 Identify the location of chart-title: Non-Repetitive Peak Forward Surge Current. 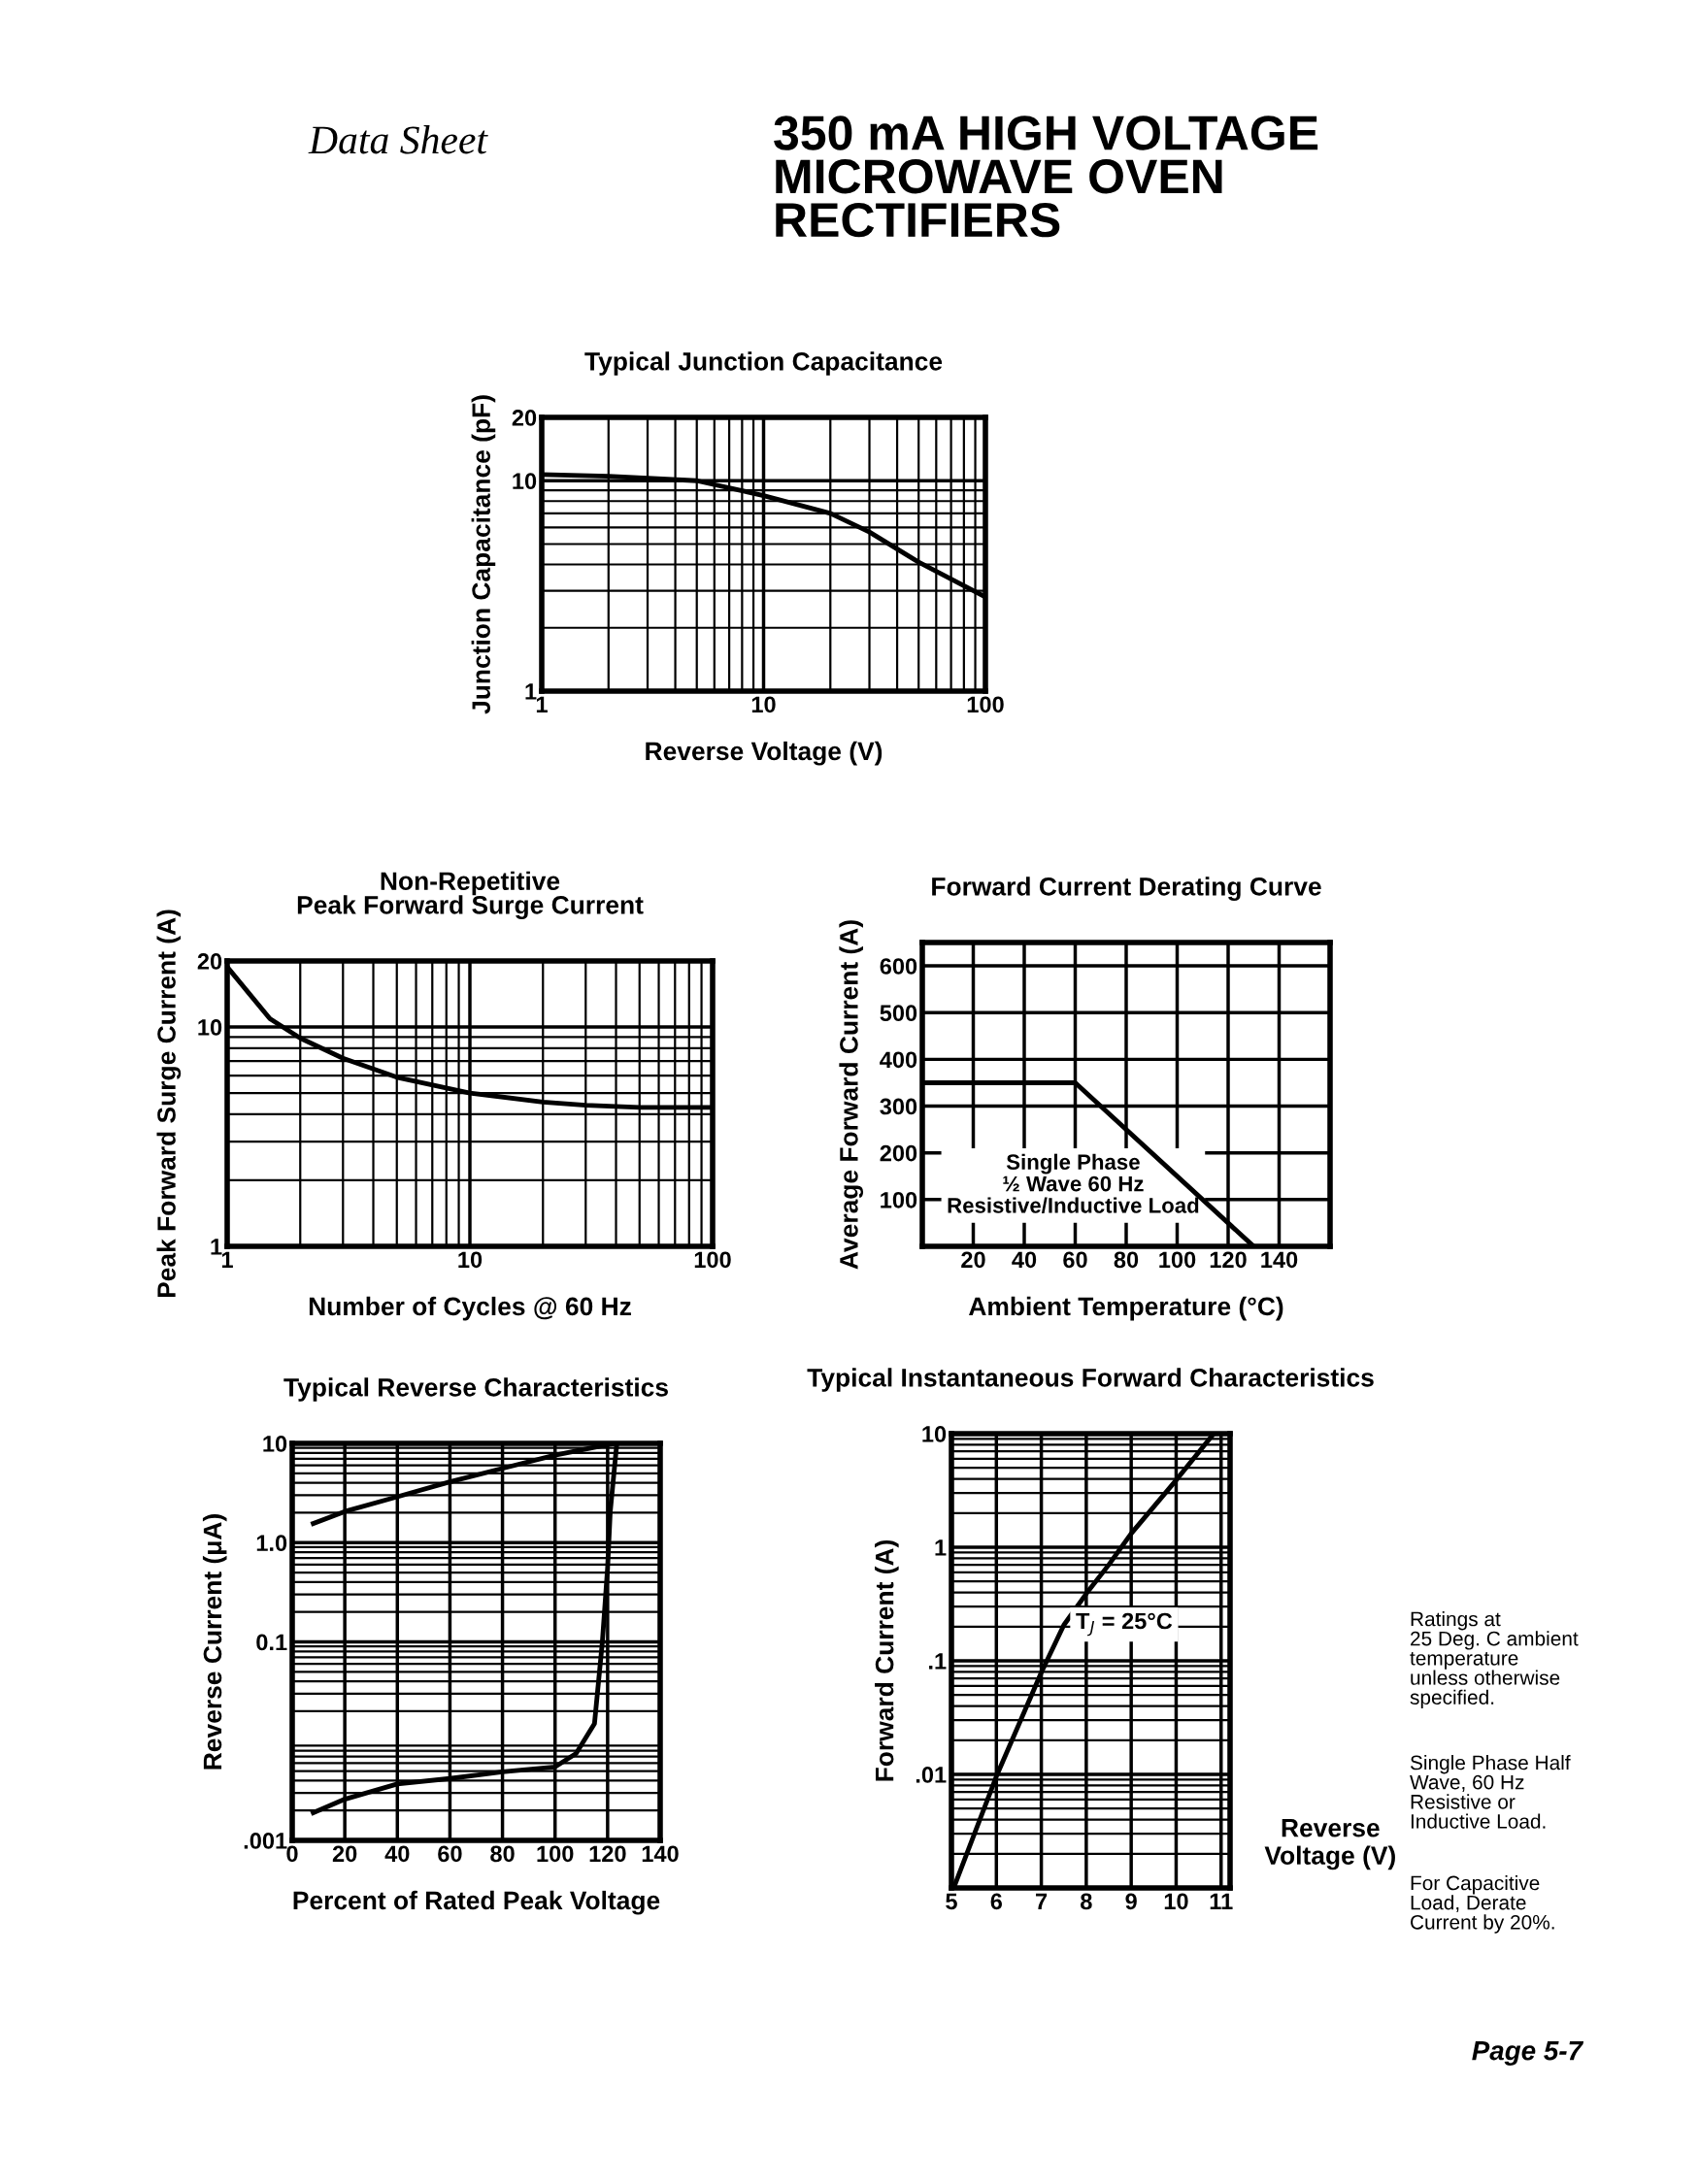
(470, 895).